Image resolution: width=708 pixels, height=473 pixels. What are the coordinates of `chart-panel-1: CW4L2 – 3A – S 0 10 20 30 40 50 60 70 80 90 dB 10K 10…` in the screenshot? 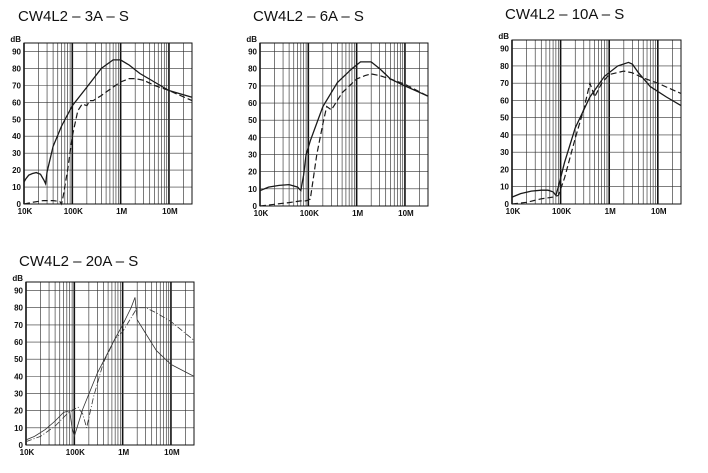 It's located at (101, 112).